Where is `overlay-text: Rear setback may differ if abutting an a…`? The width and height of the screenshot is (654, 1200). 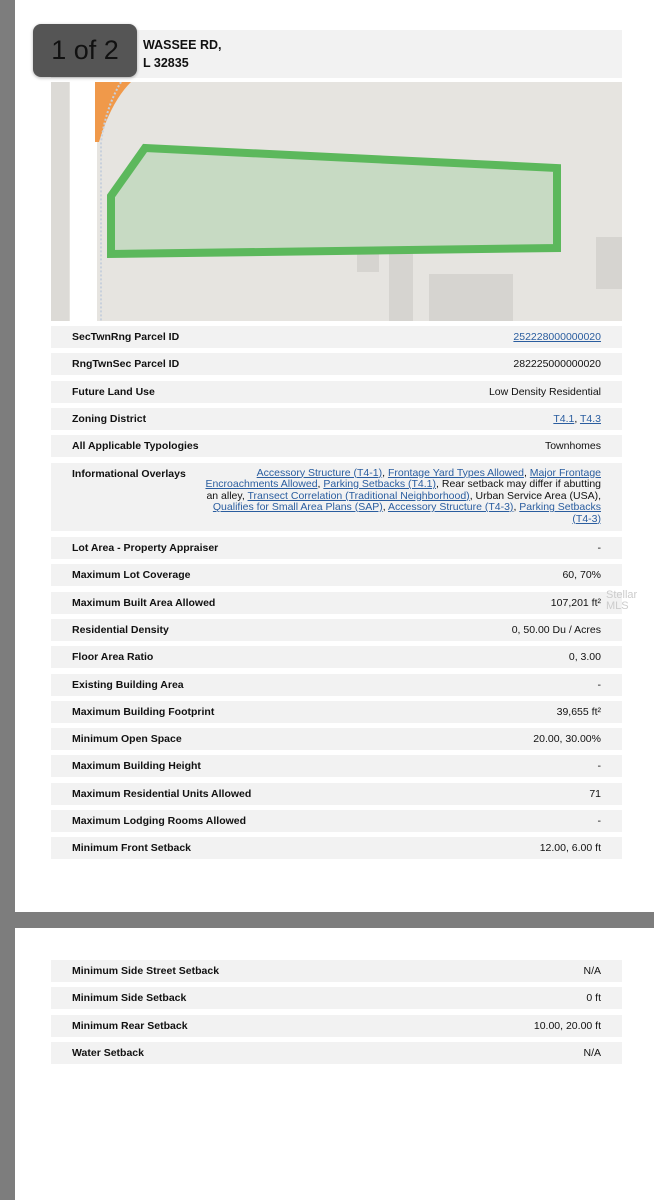
overlay-text: Rear setback may differ if abutting an a… is located at coordinates (403, 490).